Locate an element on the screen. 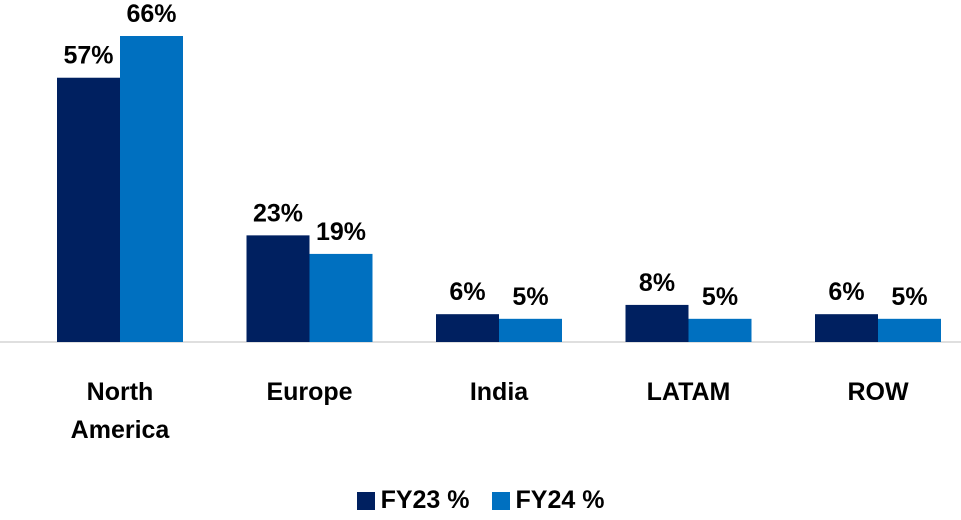 The width and height of the screenshot is (961, 520). legend-label: FY24 % is located at coordinates (560, 500).